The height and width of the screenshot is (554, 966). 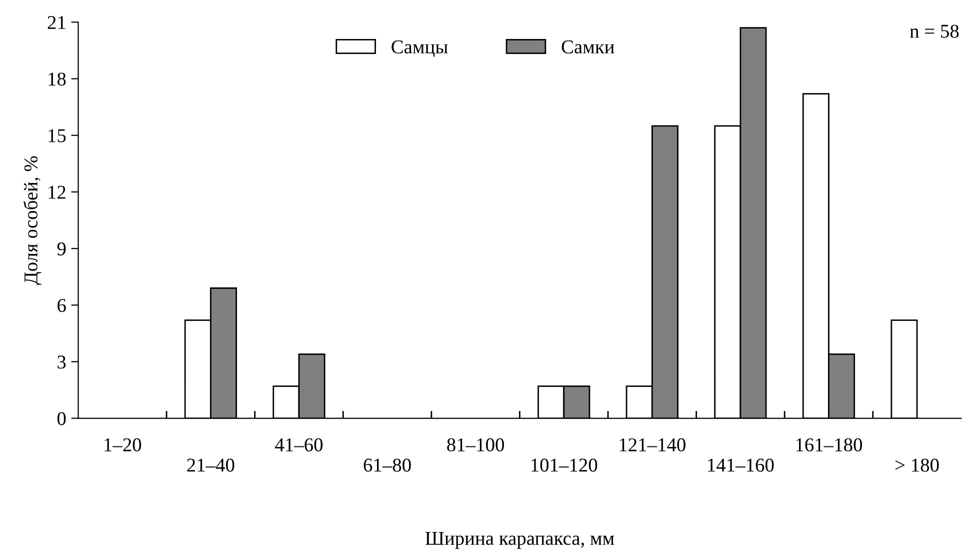 I want to click on annotation: n = 58, so click(x=934, y=31).